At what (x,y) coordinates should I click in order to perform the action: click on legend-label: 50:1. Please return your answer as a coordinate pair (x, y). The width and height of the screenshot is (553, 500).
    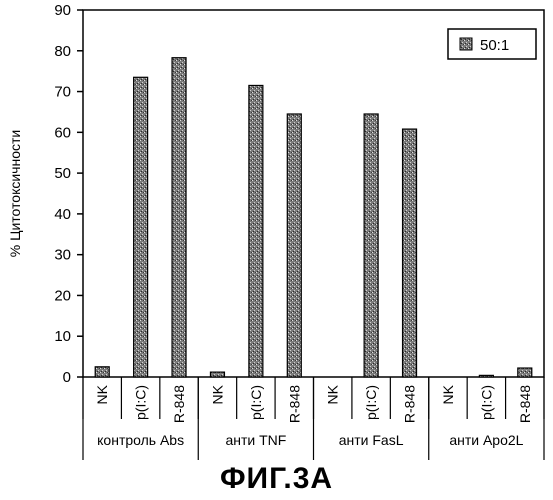
    Looking at the image, I should click on (494, 45).